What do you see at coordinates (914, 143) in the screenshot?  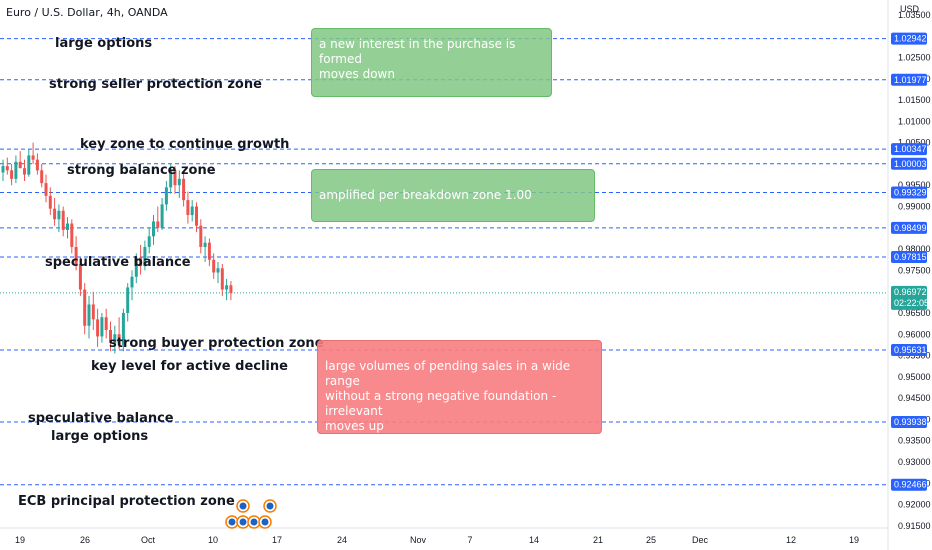 I see `price-tick-label: 1.00500` at bounding box center [914, 143].